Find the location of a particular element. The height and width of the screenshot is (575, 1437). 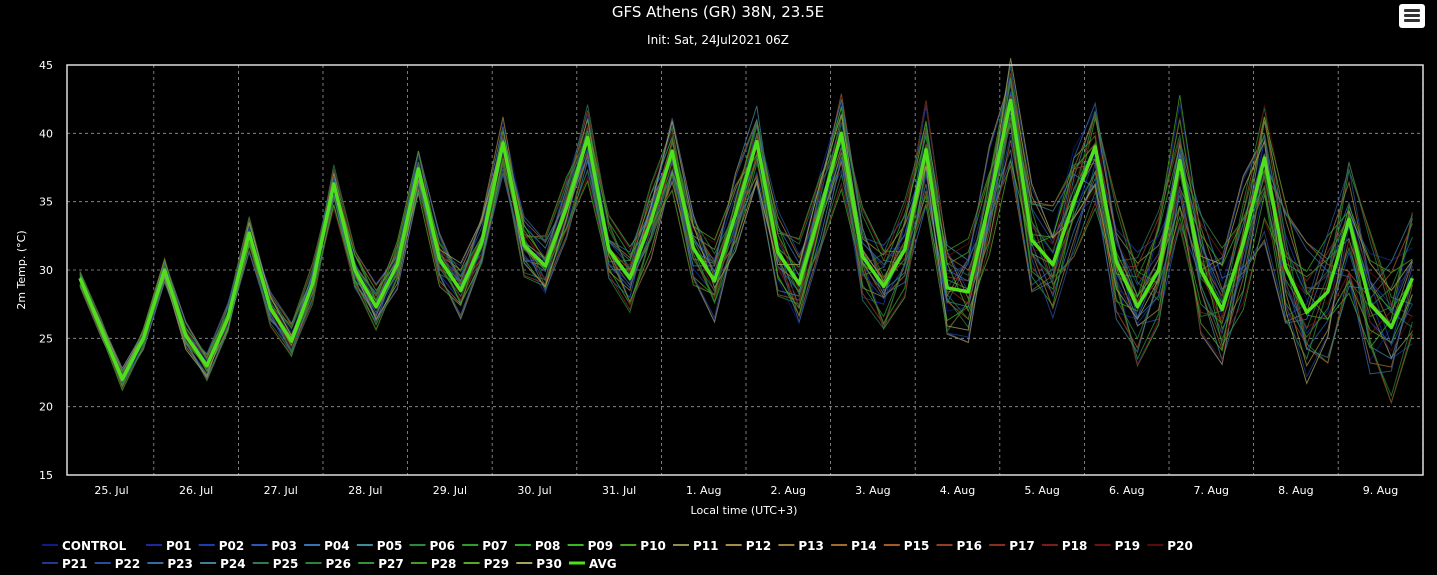

x-tick-label: 26. Jul is located at coordinates (196, 490).